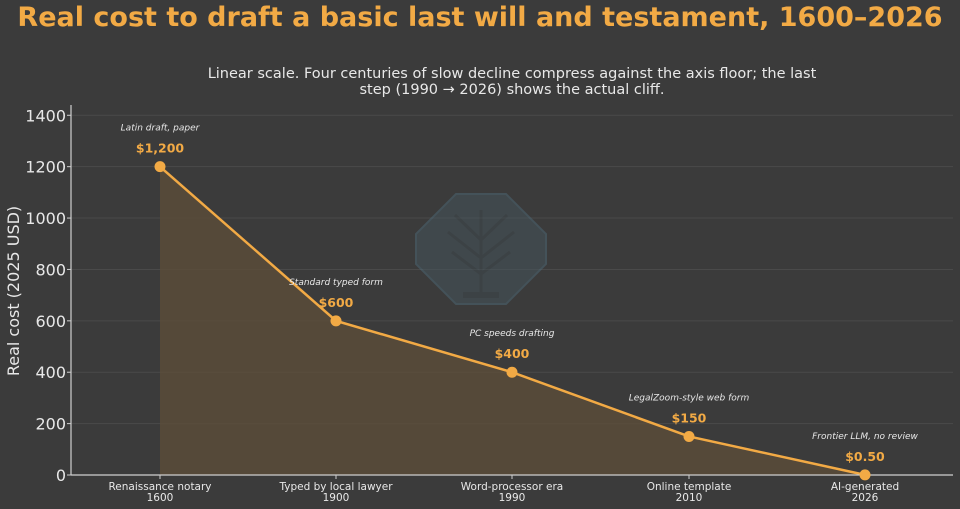 This screenshot has width=960, height=509. I want to click on annotation-4: Frontier LLM, no review, so click(865, 437).